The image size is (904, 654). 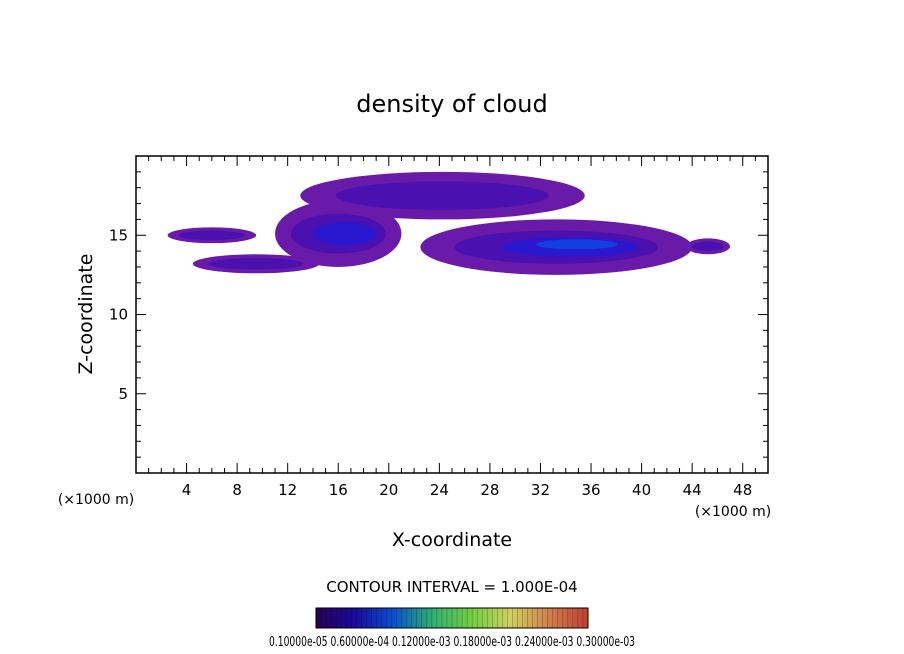 What do you see at coordinates (451, 104) in the screenshot?
I see `chart-title: density of cloud` at bounding box center [451, 104].